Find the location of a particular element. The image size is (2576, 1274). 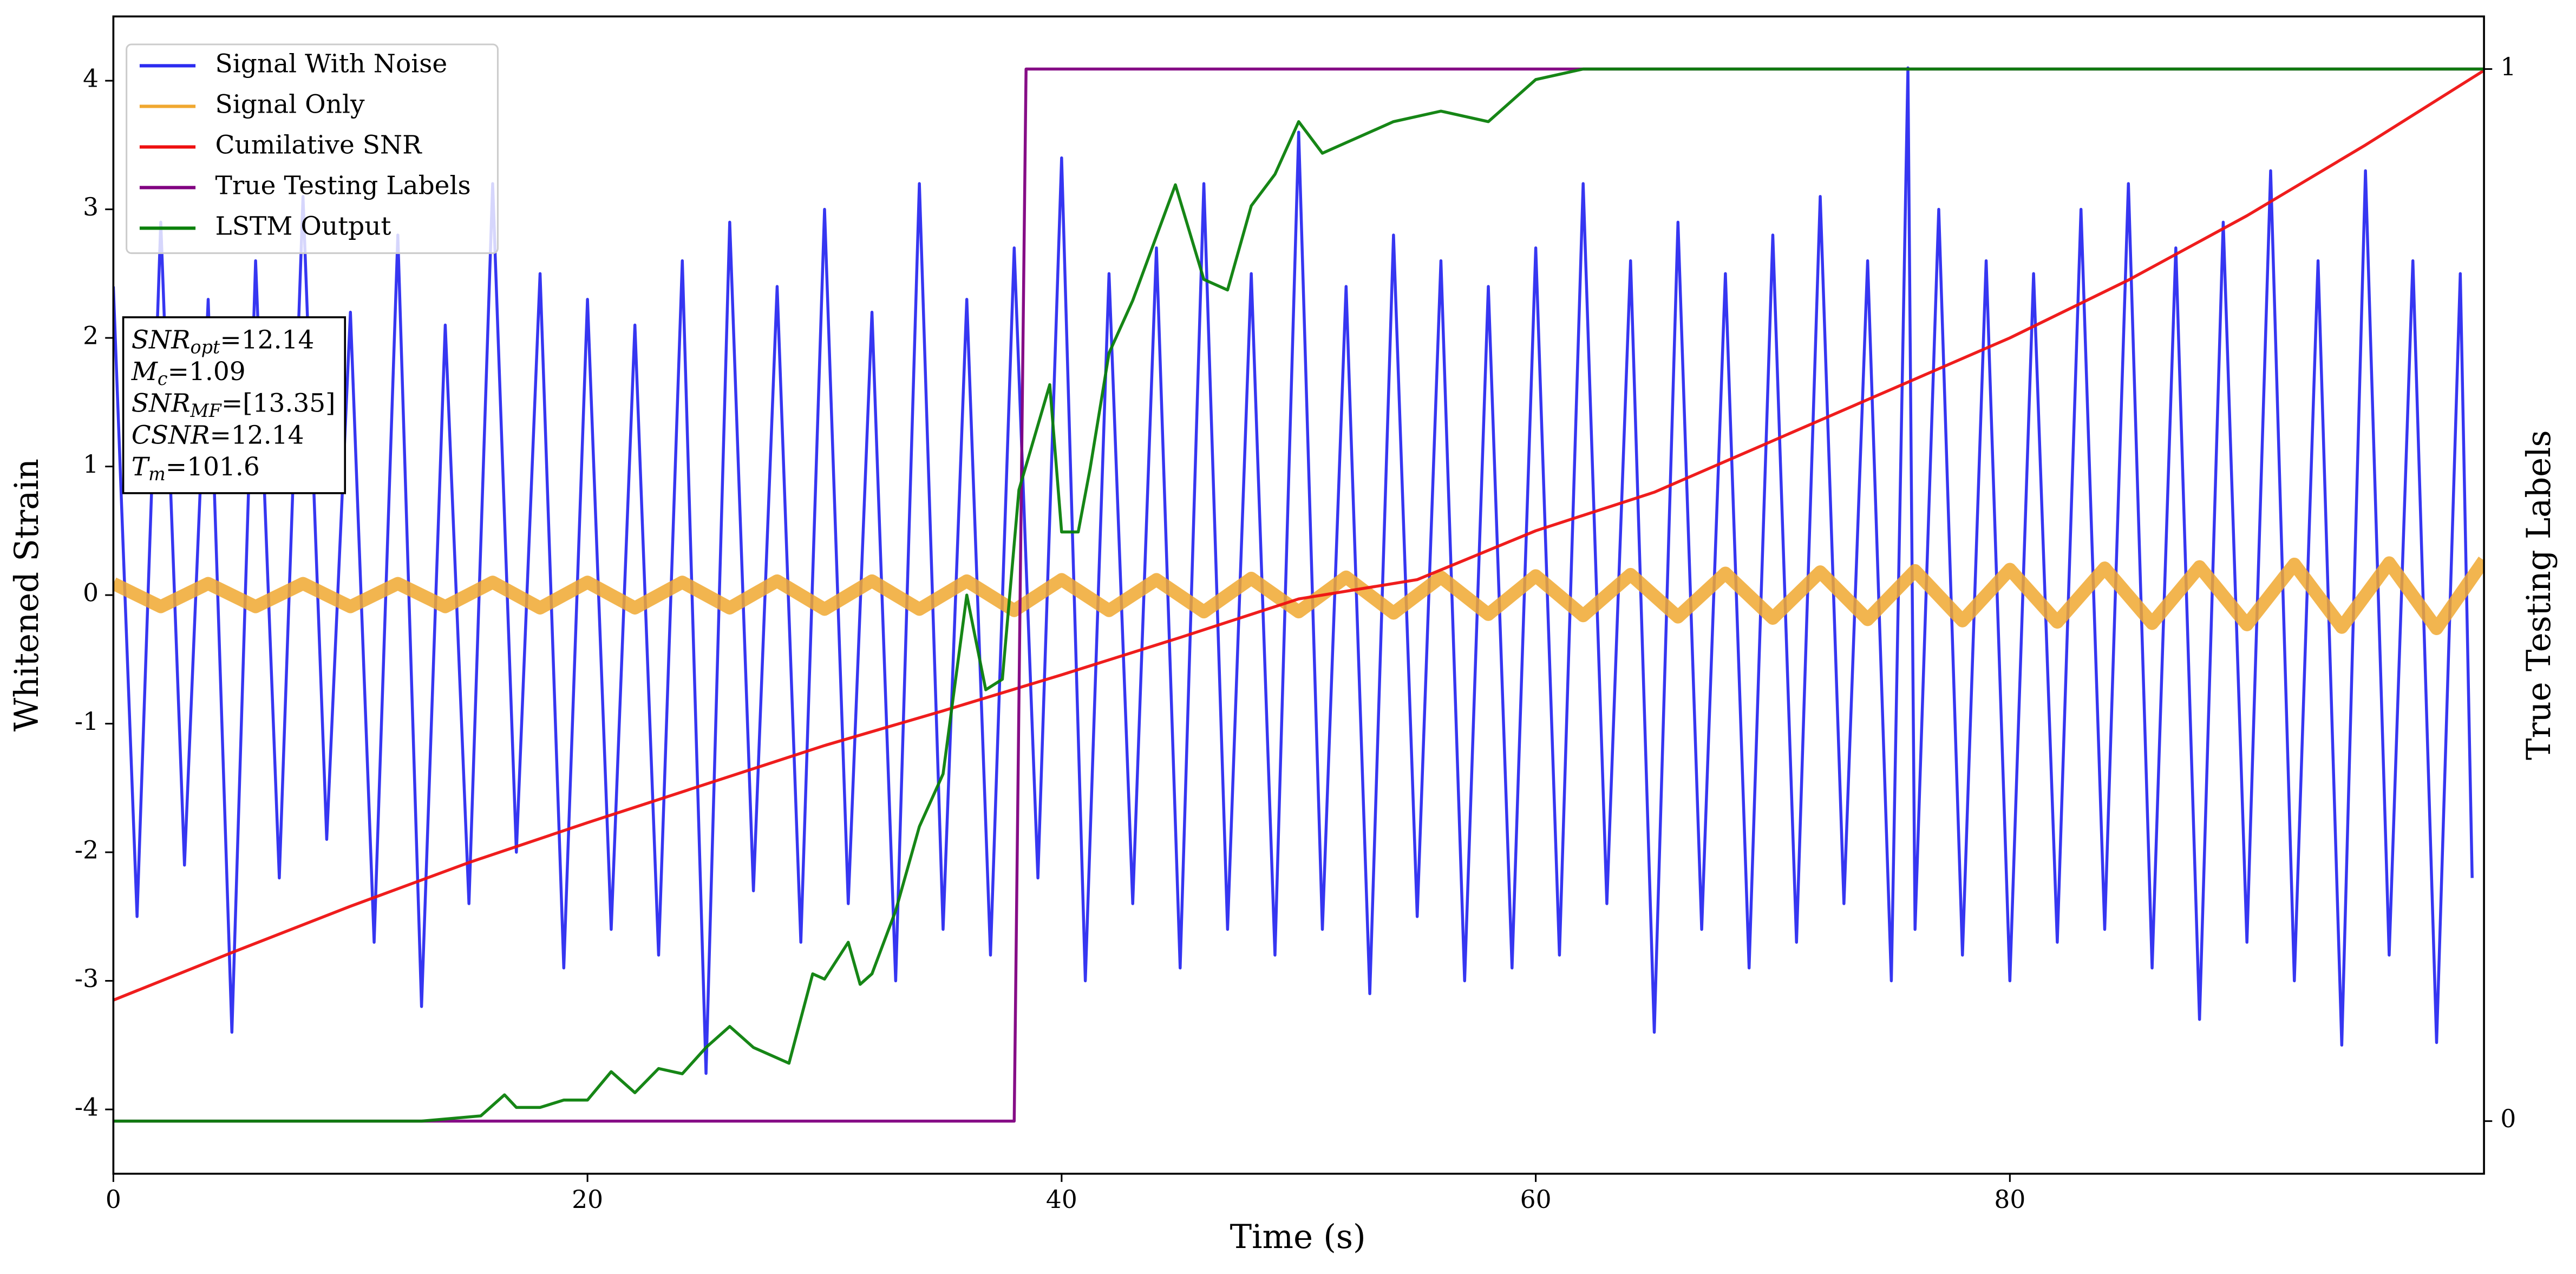

annotation-sub: opt is located at coordinates (206, 347).